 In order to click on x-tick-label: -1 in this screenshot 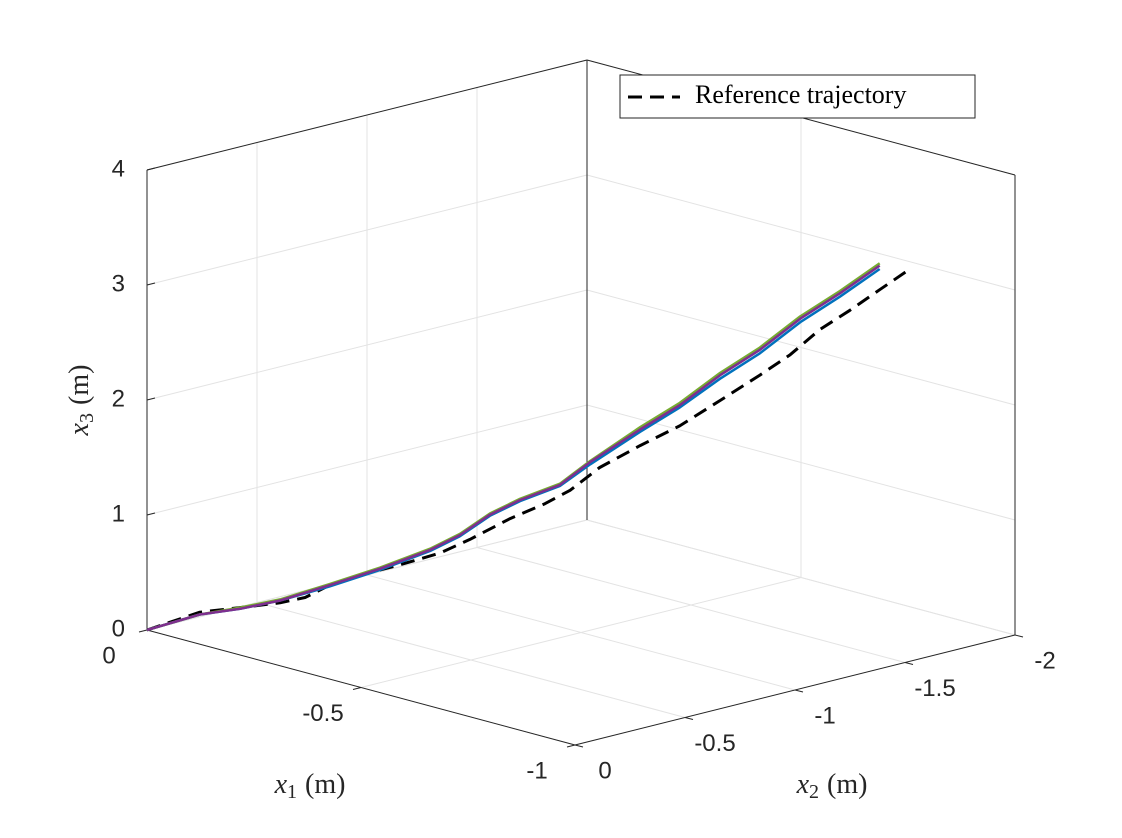, I will do `click(536, 770)`.